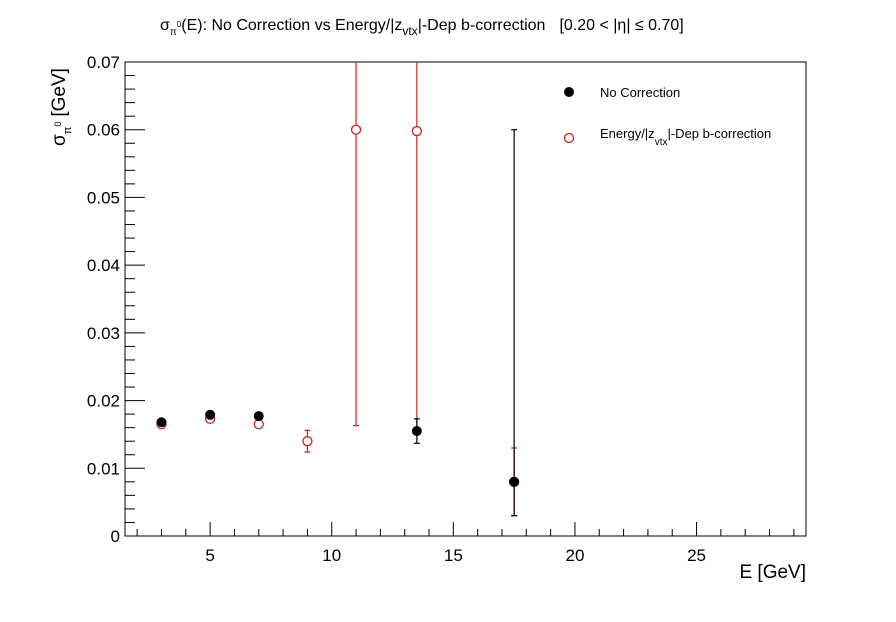 This screenshot has height=622, width=896. I want to click on x-tick-label: 5, so click(209, 555).